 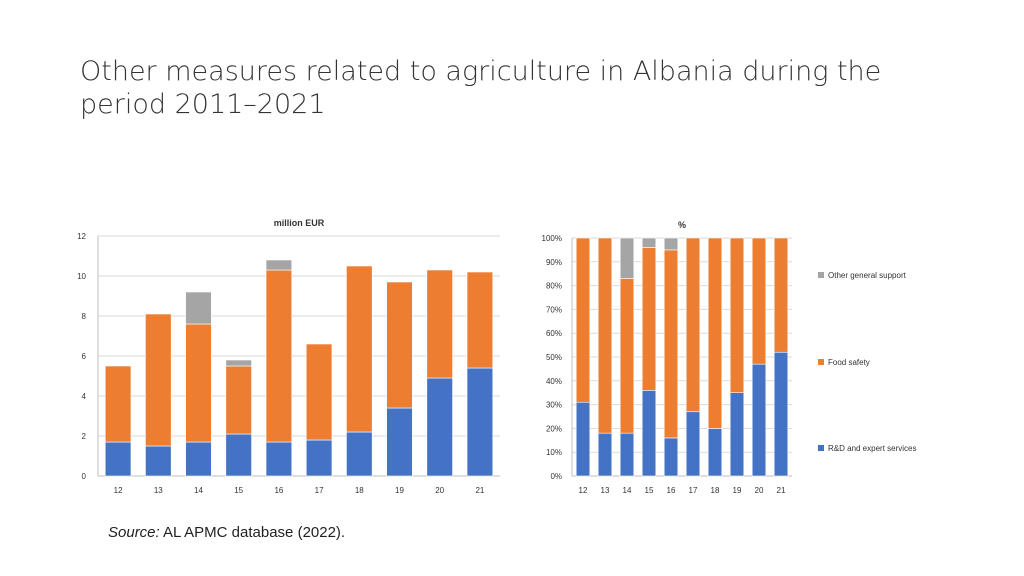 What do you see at coordinates (554, 286) in the screenshot?
I see `chart2-y-tick-label: 80%` at bounding box center [554, 286].